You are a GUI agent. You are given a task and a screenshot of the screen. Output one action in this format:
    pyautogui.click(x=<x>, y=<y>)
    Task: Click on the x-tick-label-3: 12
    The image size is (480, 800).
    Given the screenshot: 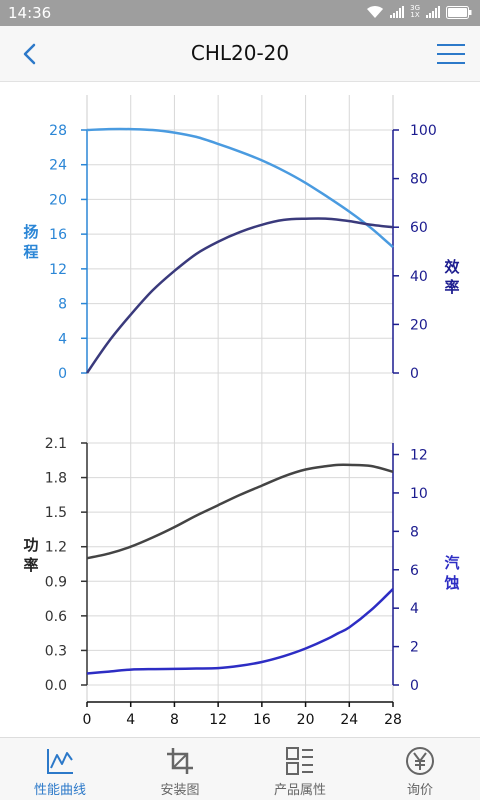 What is the action you would take?
    pyautogui.click(x=218, y=720)
    